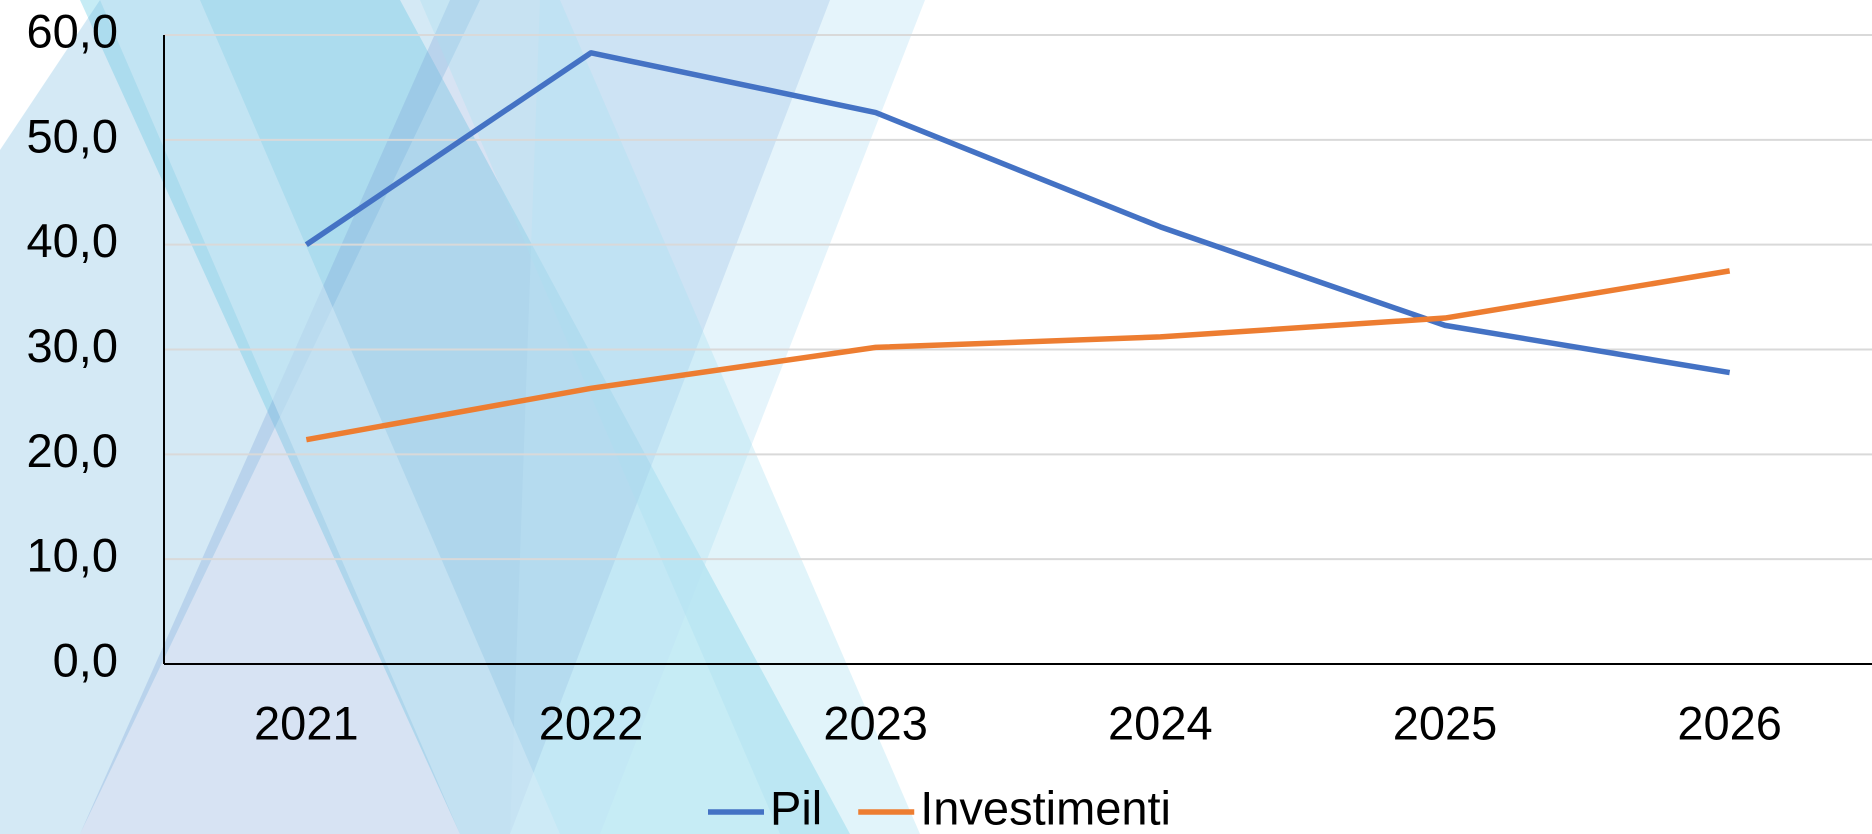  Describe the element at coordinates (85, 659) in the screenshot. I see `y-tick-label: 0,0` at that location.